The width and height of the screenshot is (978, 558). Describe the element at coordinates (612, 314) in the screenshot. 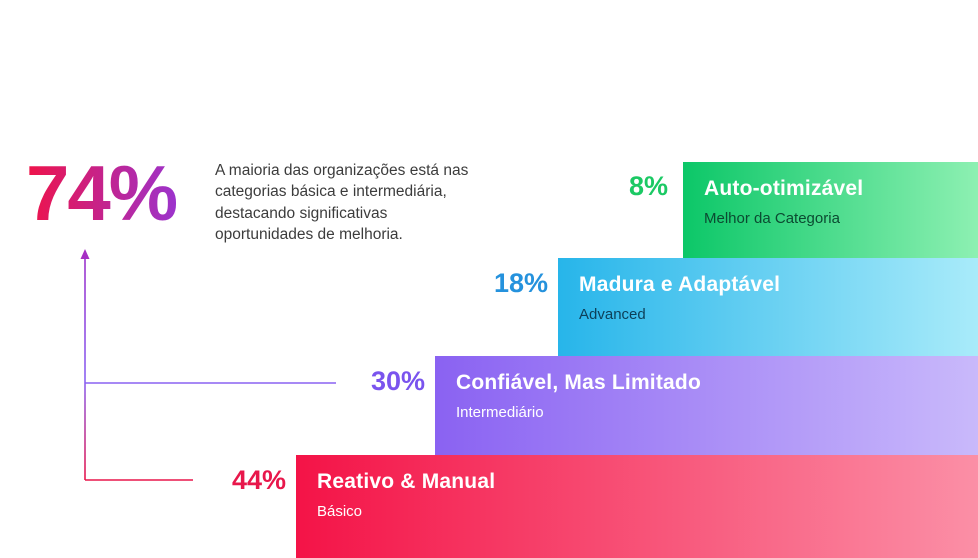

I see `bar-subtitle: Advanced` at that location.